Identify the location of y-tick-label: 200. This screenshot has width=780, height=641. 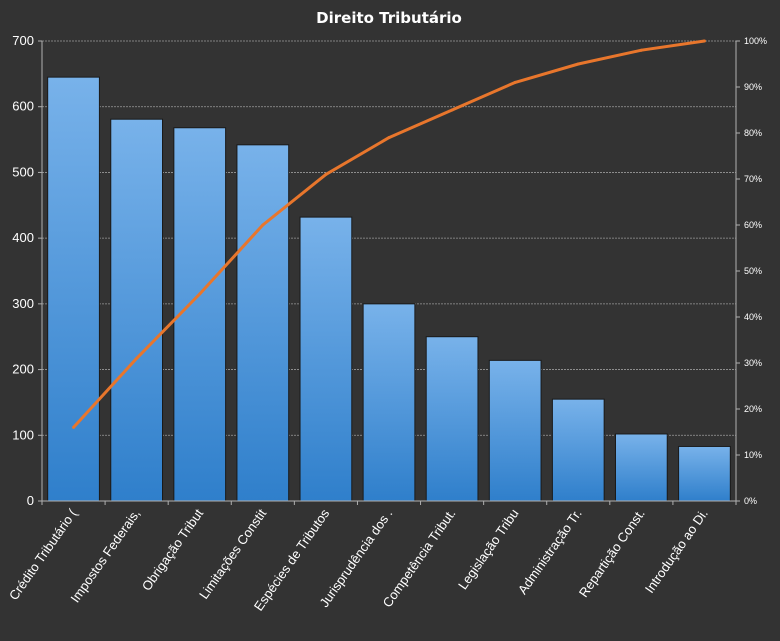
(23, 369).